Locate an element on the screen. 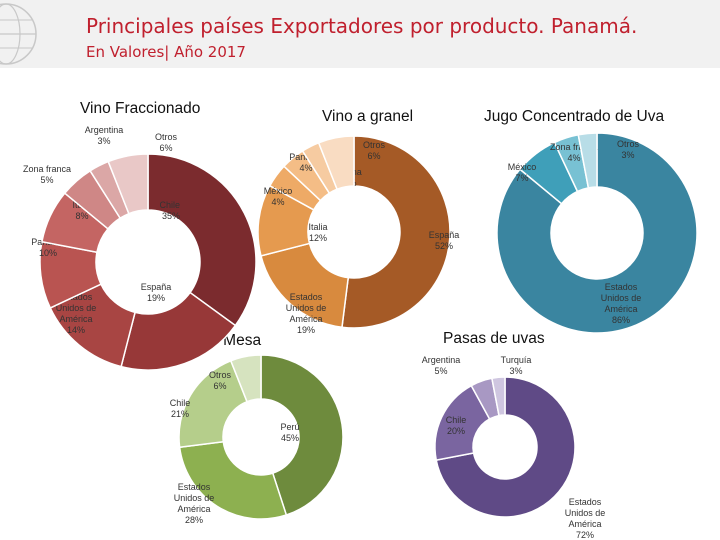  data-label-turquia: Turquía 3% is located at coordinates (516, 365).